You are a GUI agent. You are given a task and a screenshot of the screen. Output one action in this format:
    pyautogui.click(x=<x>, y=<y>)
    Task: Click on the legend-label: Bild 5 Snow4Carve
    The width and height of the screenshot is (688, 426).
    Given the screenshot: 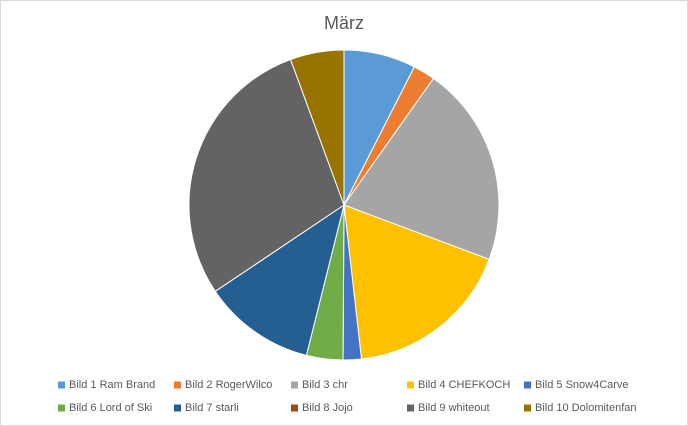 What is the action you would take?
    pyautogui.click(x=582, y=385)
    